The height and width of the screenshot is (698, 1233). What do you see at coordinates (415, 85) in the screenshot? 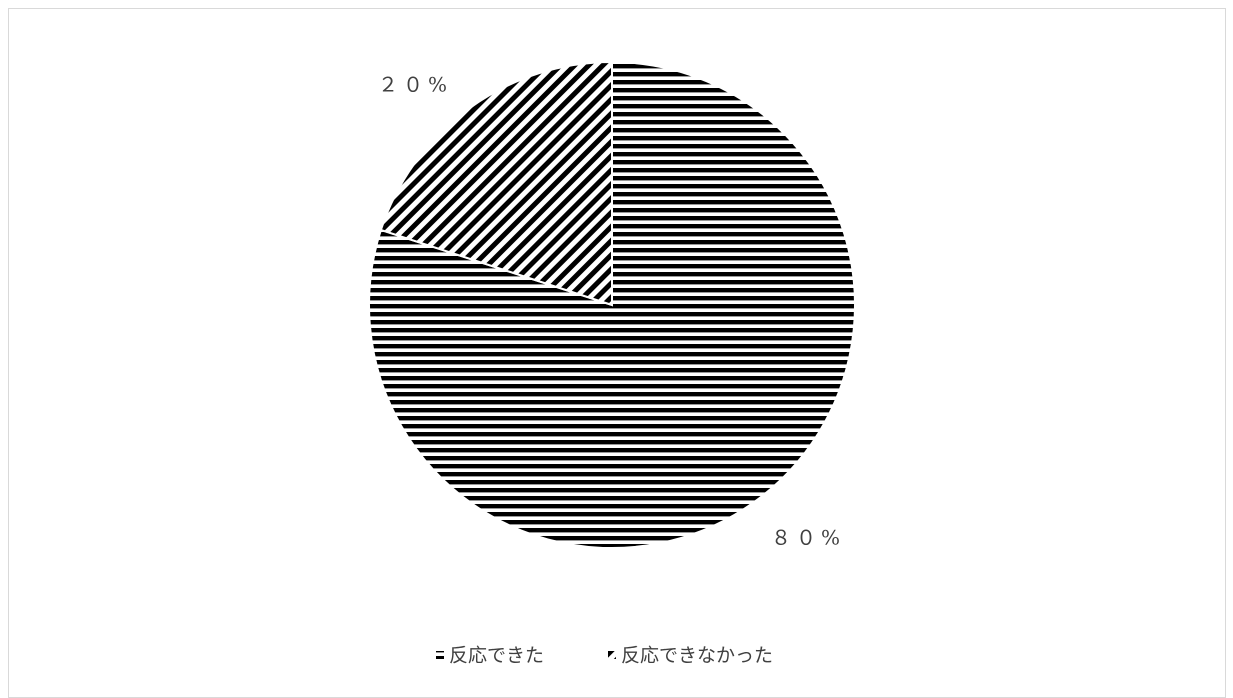
I see `data-label-2: ２０%` at bounding box center [415, 85].